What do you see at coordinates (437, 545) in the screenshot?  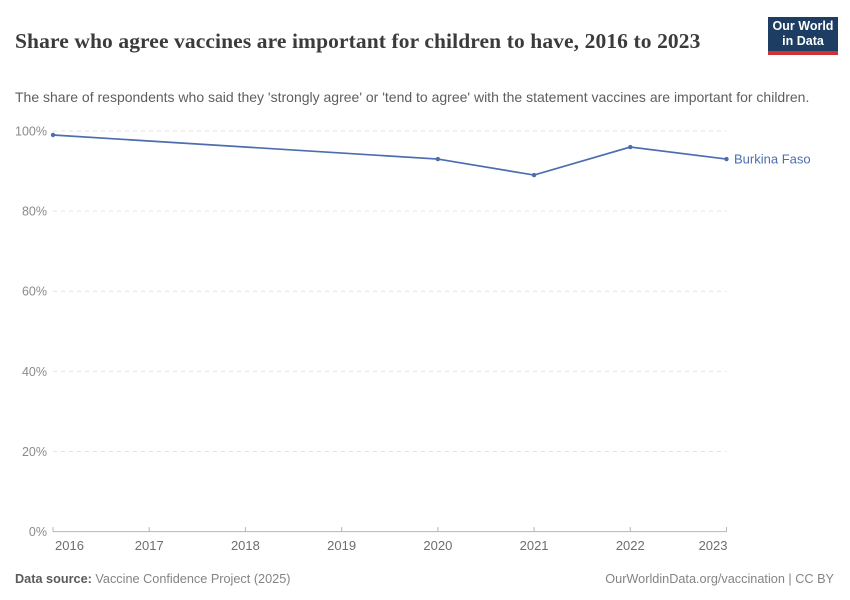 I see `x-axis-label-2020: 2020` at bounding box center [437, 545].